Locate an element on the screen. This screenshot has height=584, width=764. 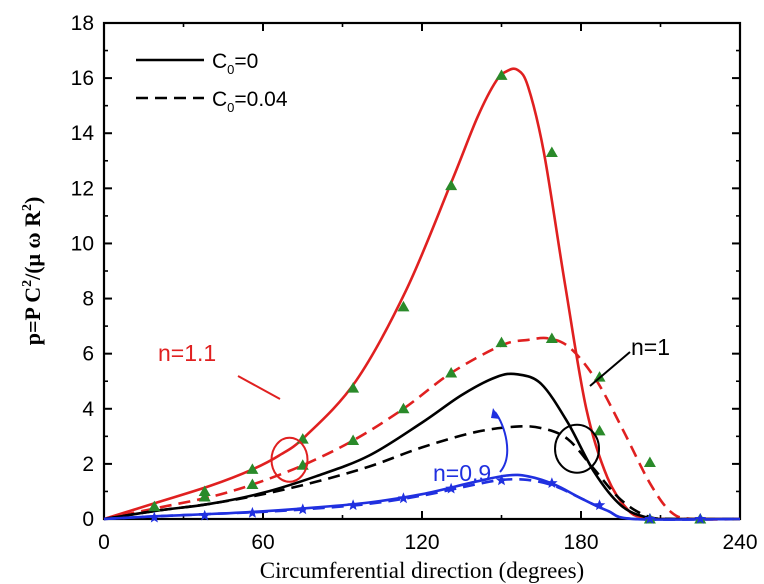
annotation-n09: n=0.9 is located at coordinates (462, 473).